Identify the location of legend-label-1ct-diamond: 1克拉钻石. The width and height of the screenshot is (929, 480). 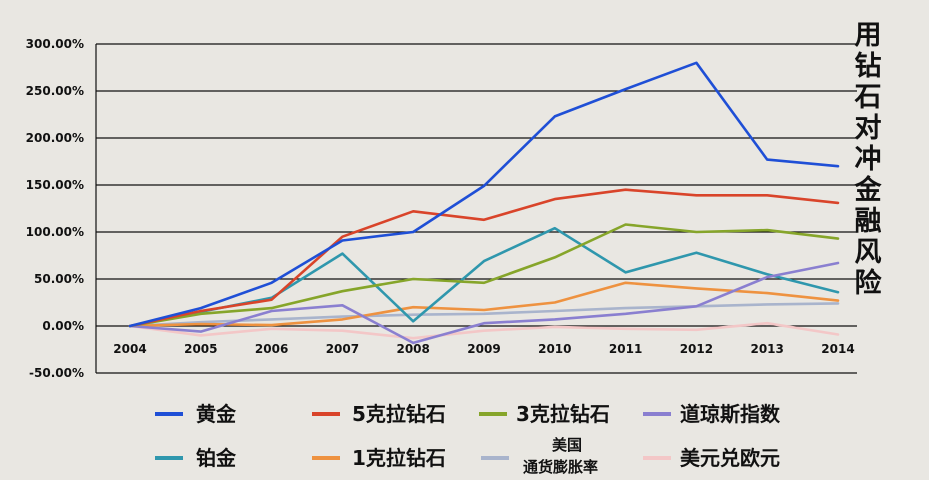
(399, 458).